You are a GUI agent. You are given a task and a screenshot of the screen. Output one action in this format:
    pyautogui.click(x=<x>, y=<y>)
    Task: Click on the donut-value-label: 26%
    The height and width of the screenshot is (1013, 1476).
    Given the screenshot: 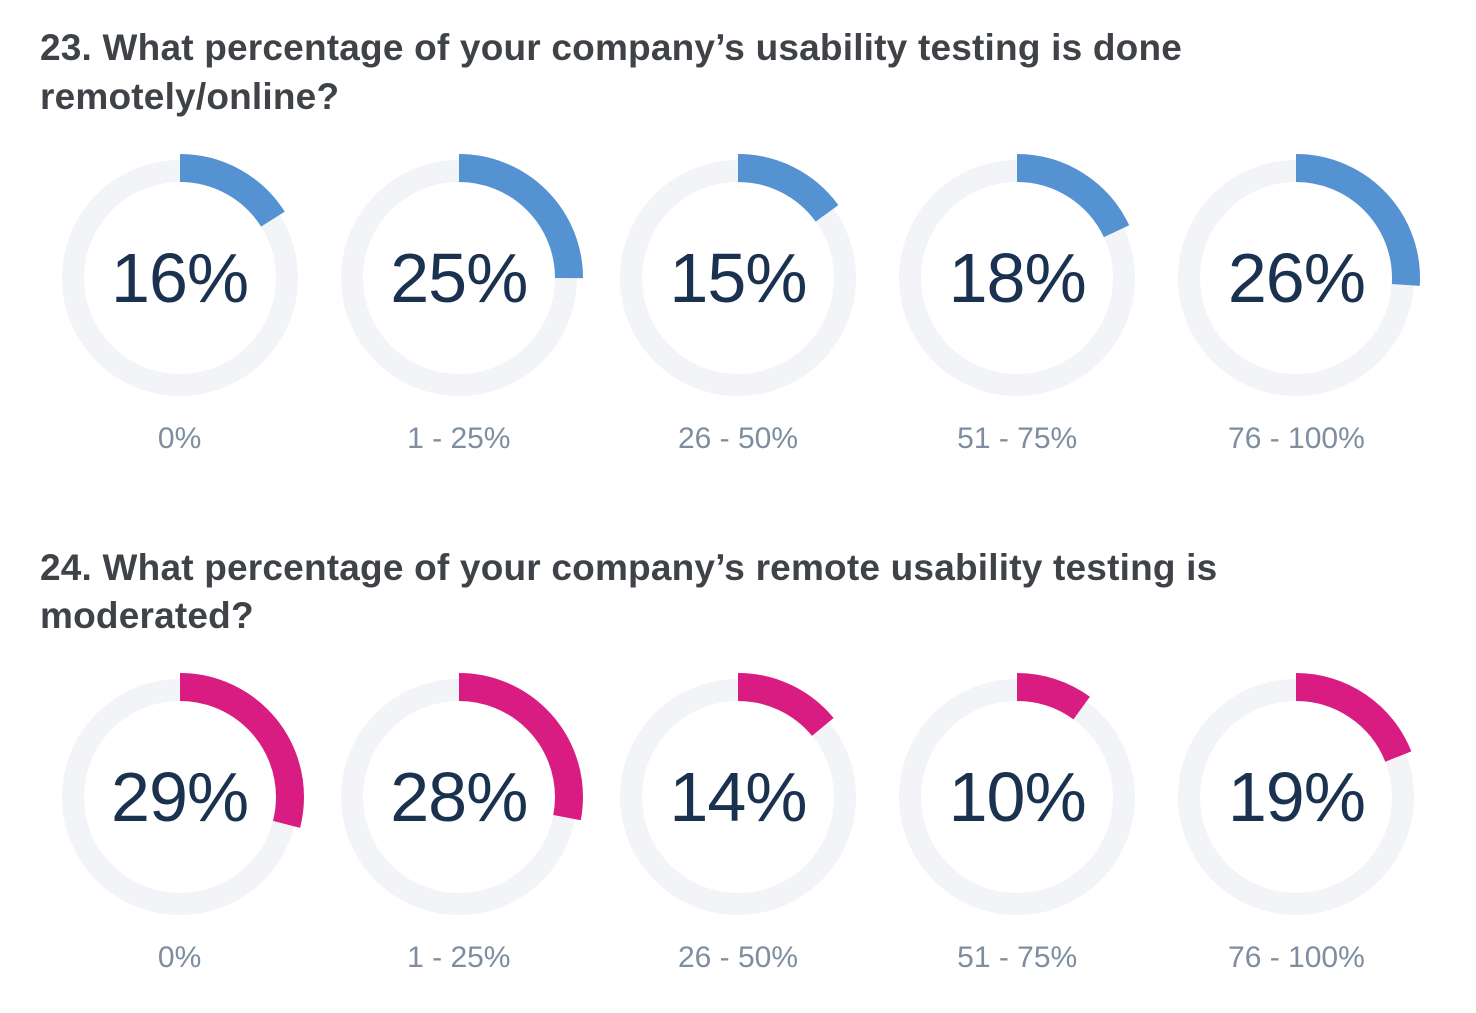 What is the action you would take?
    pyautogui.click(x=1296, y=277)
    